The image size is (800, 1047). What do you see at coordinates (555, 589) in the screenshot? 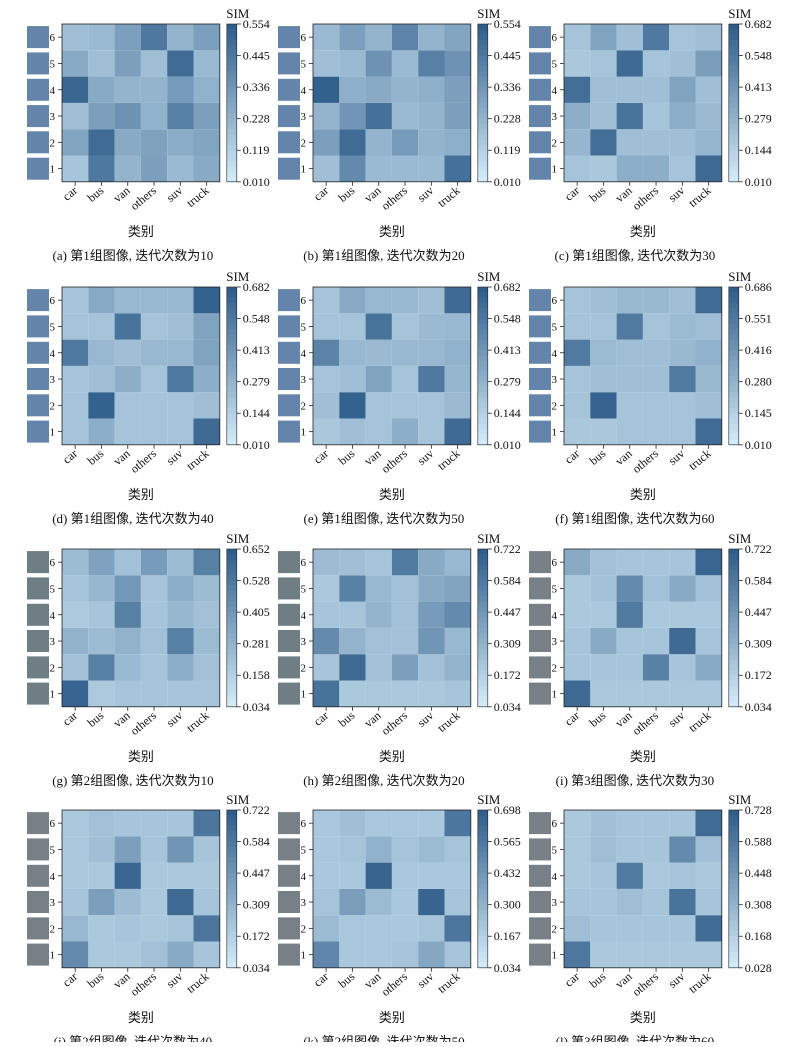
I see `y-tick-label: 5` at bounding box center [555, 589].